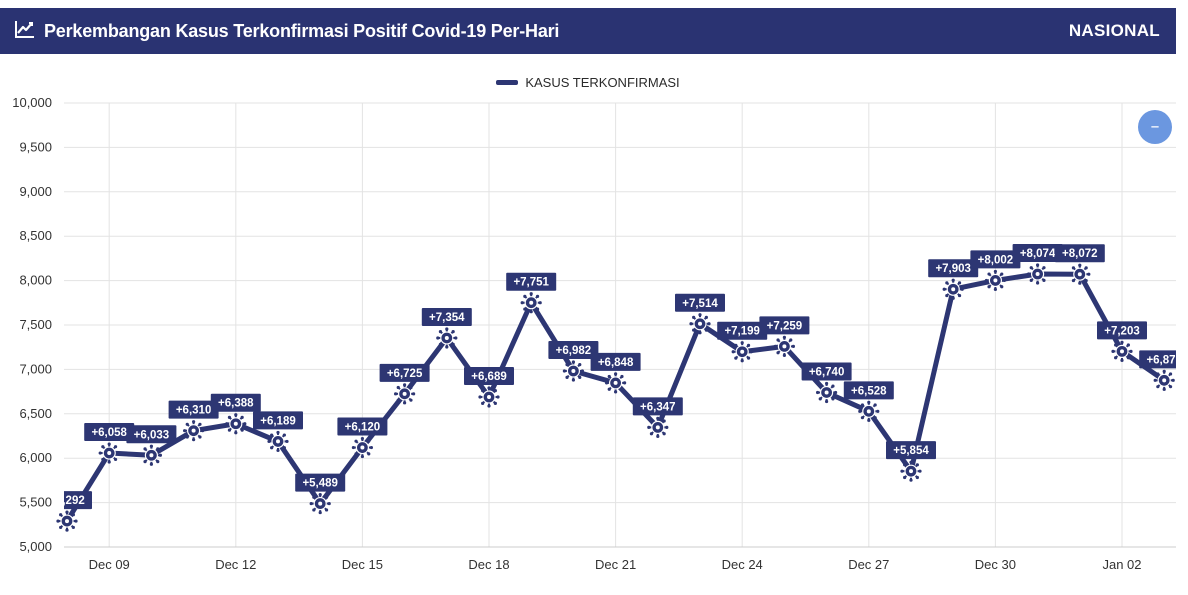 This screenshot has width=1188, height=595. I want to click on y-tick-label: 6,000, so click(35, 457).